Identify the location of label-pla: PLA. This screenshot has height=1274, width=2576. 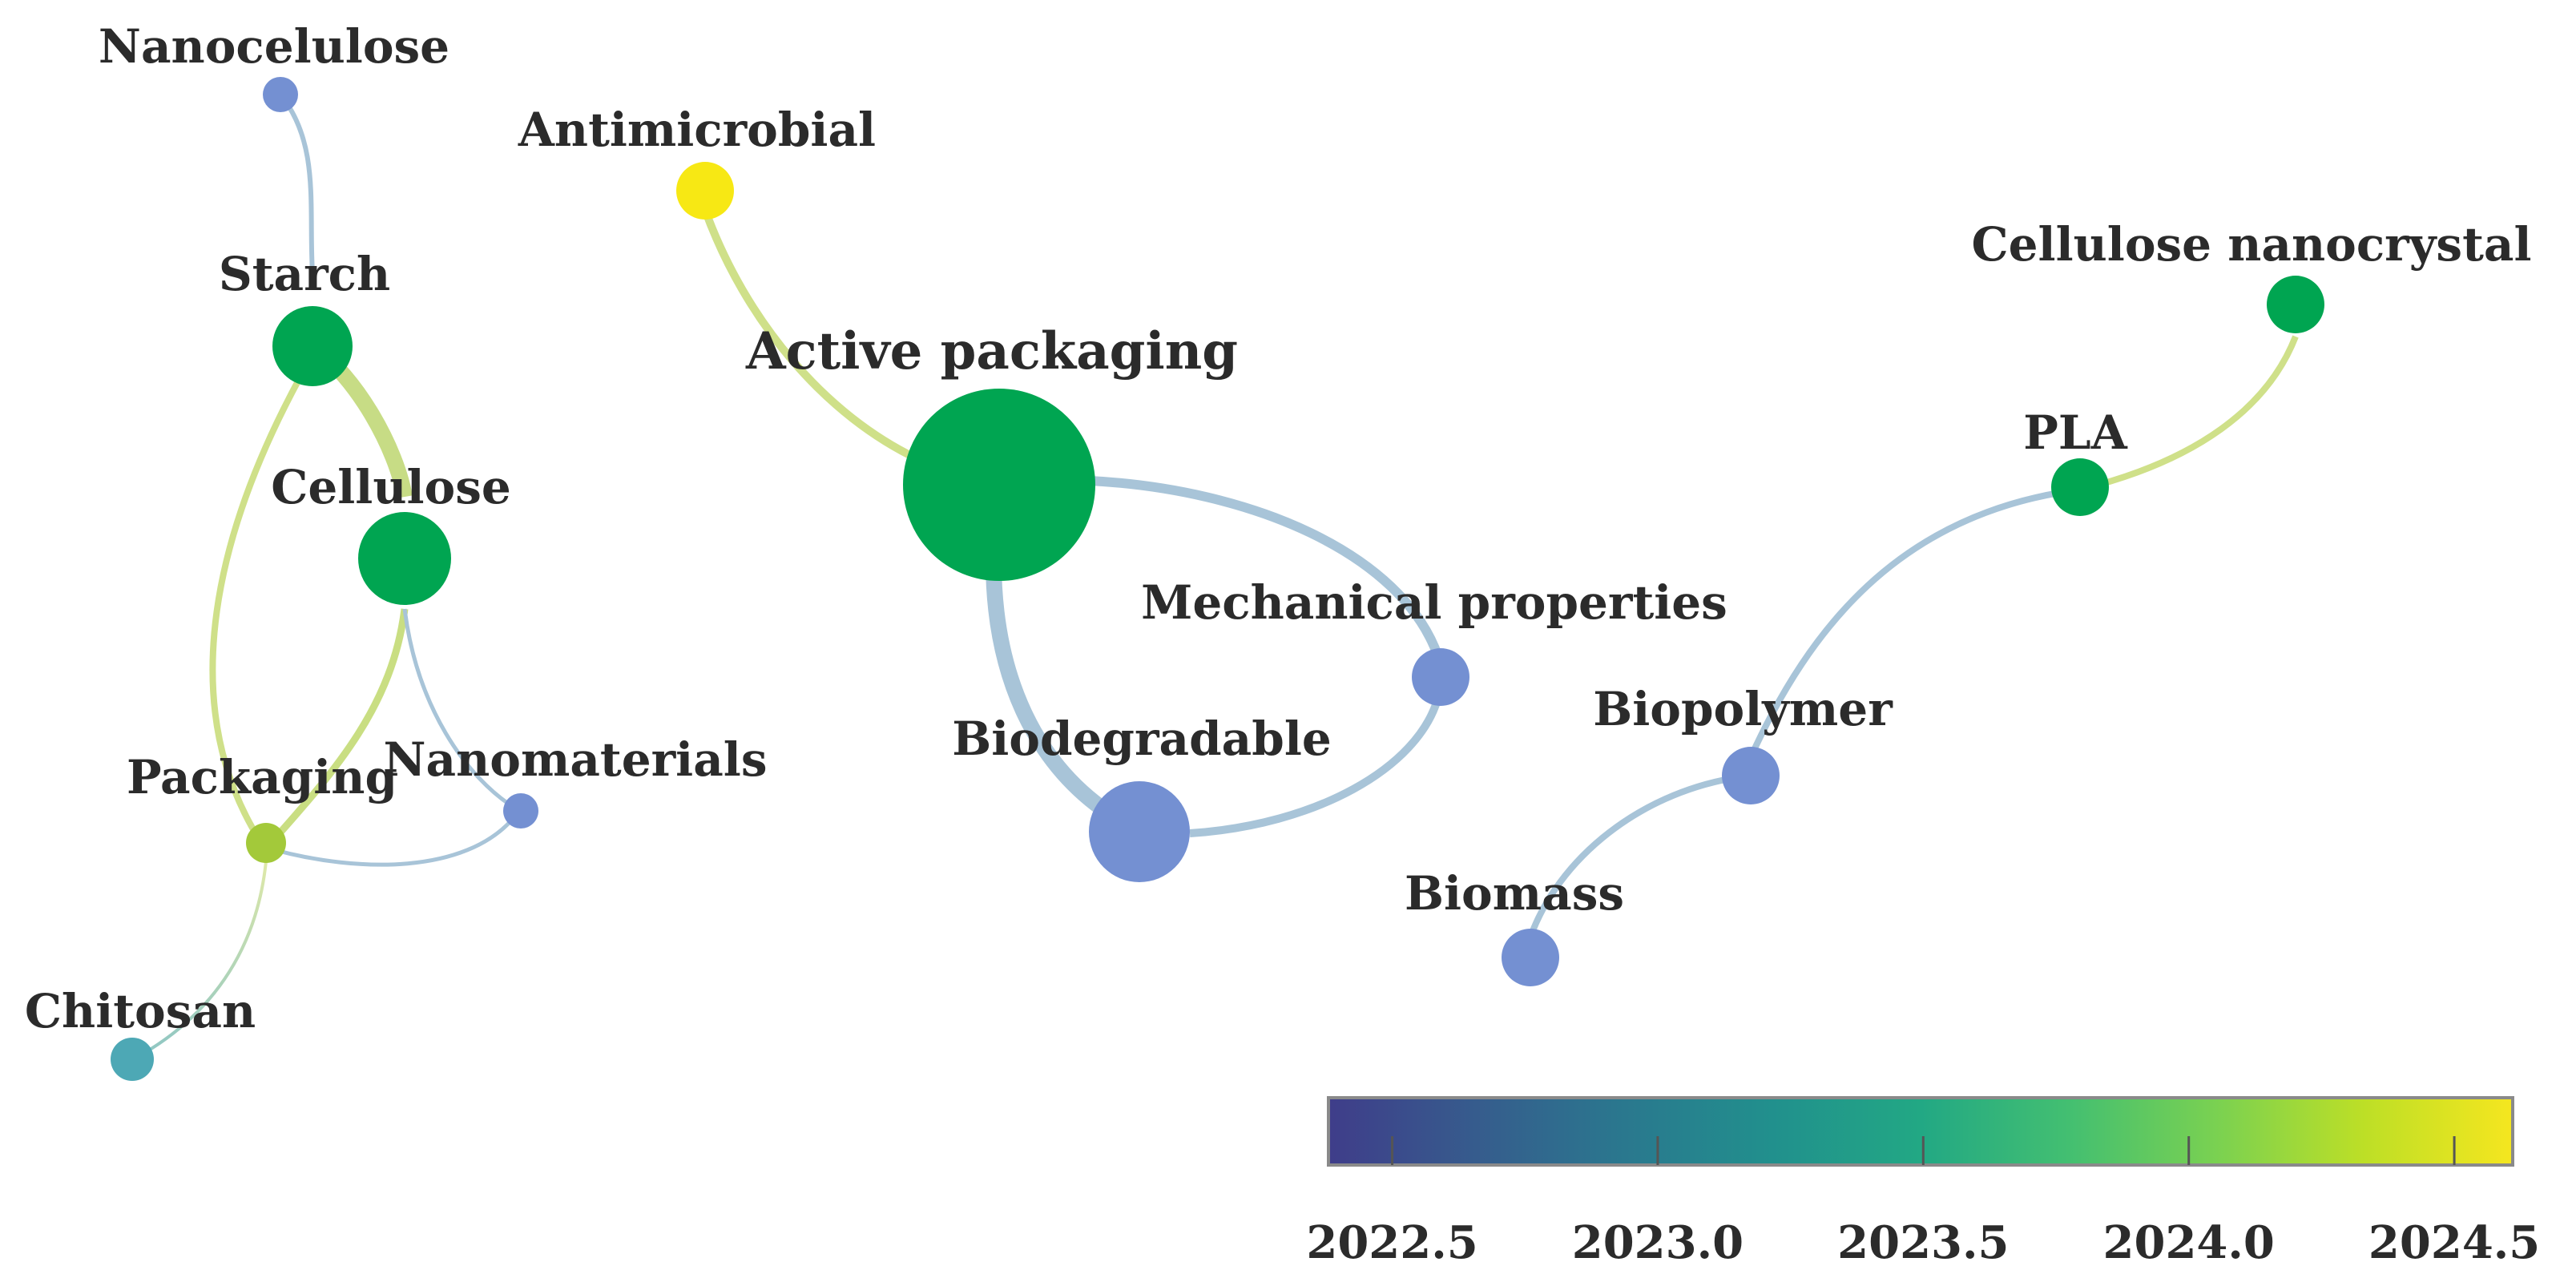
(2075, 433).